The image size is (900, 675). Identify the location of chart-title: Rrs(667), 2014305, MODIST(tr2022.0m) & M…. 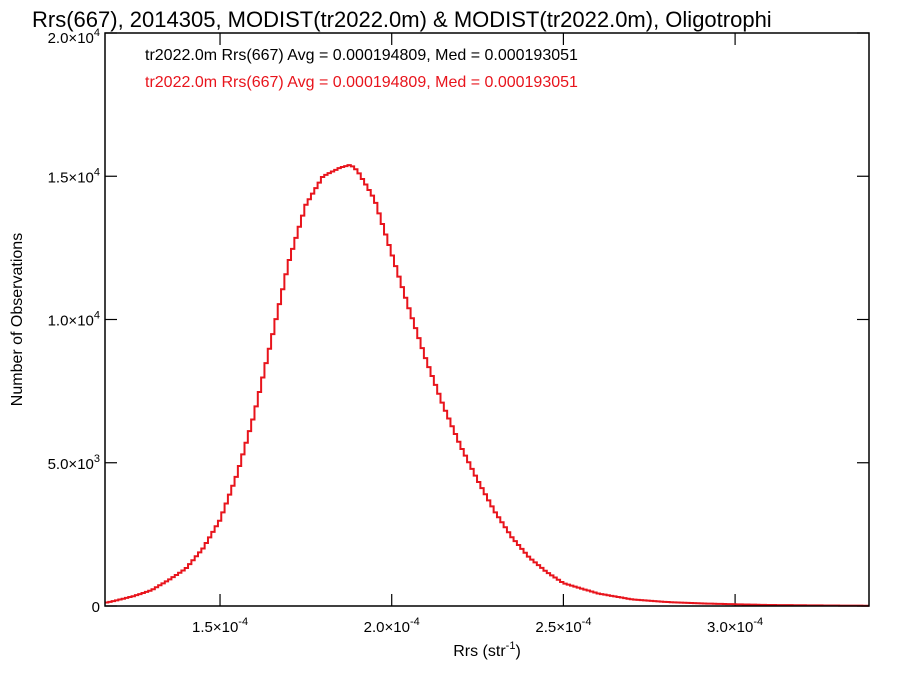
(402, 19).